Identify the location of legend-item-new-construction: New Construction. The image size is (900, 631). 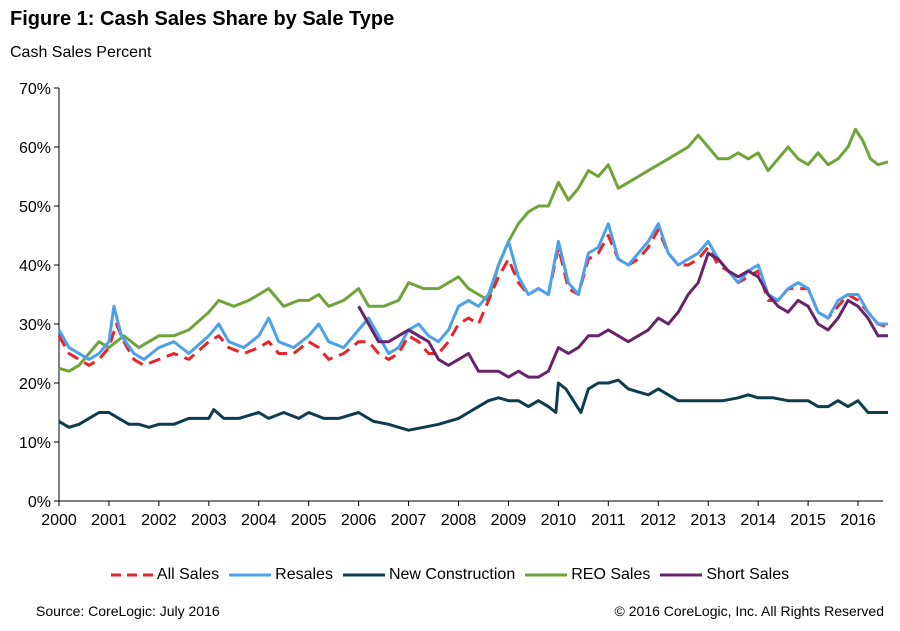
(429, 575).